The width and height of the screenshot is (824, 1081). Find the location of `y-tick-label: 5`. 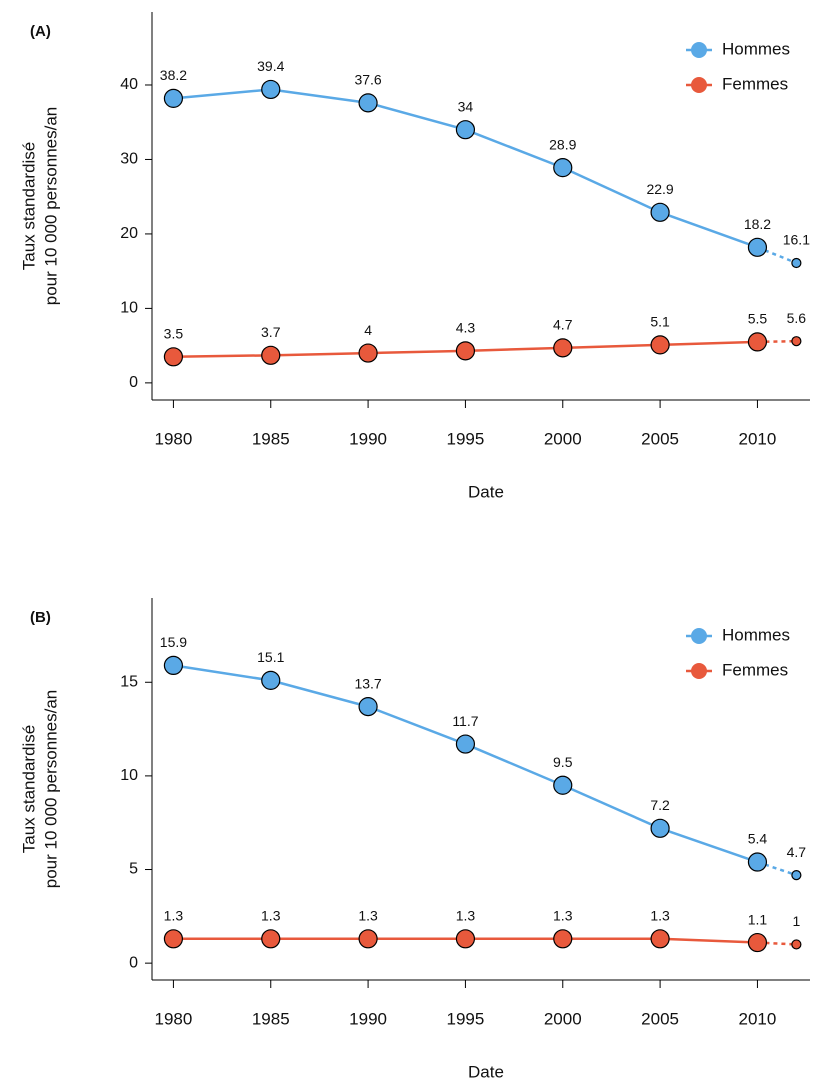

y-tick-label: 5 is located at coordinates (133, 869).